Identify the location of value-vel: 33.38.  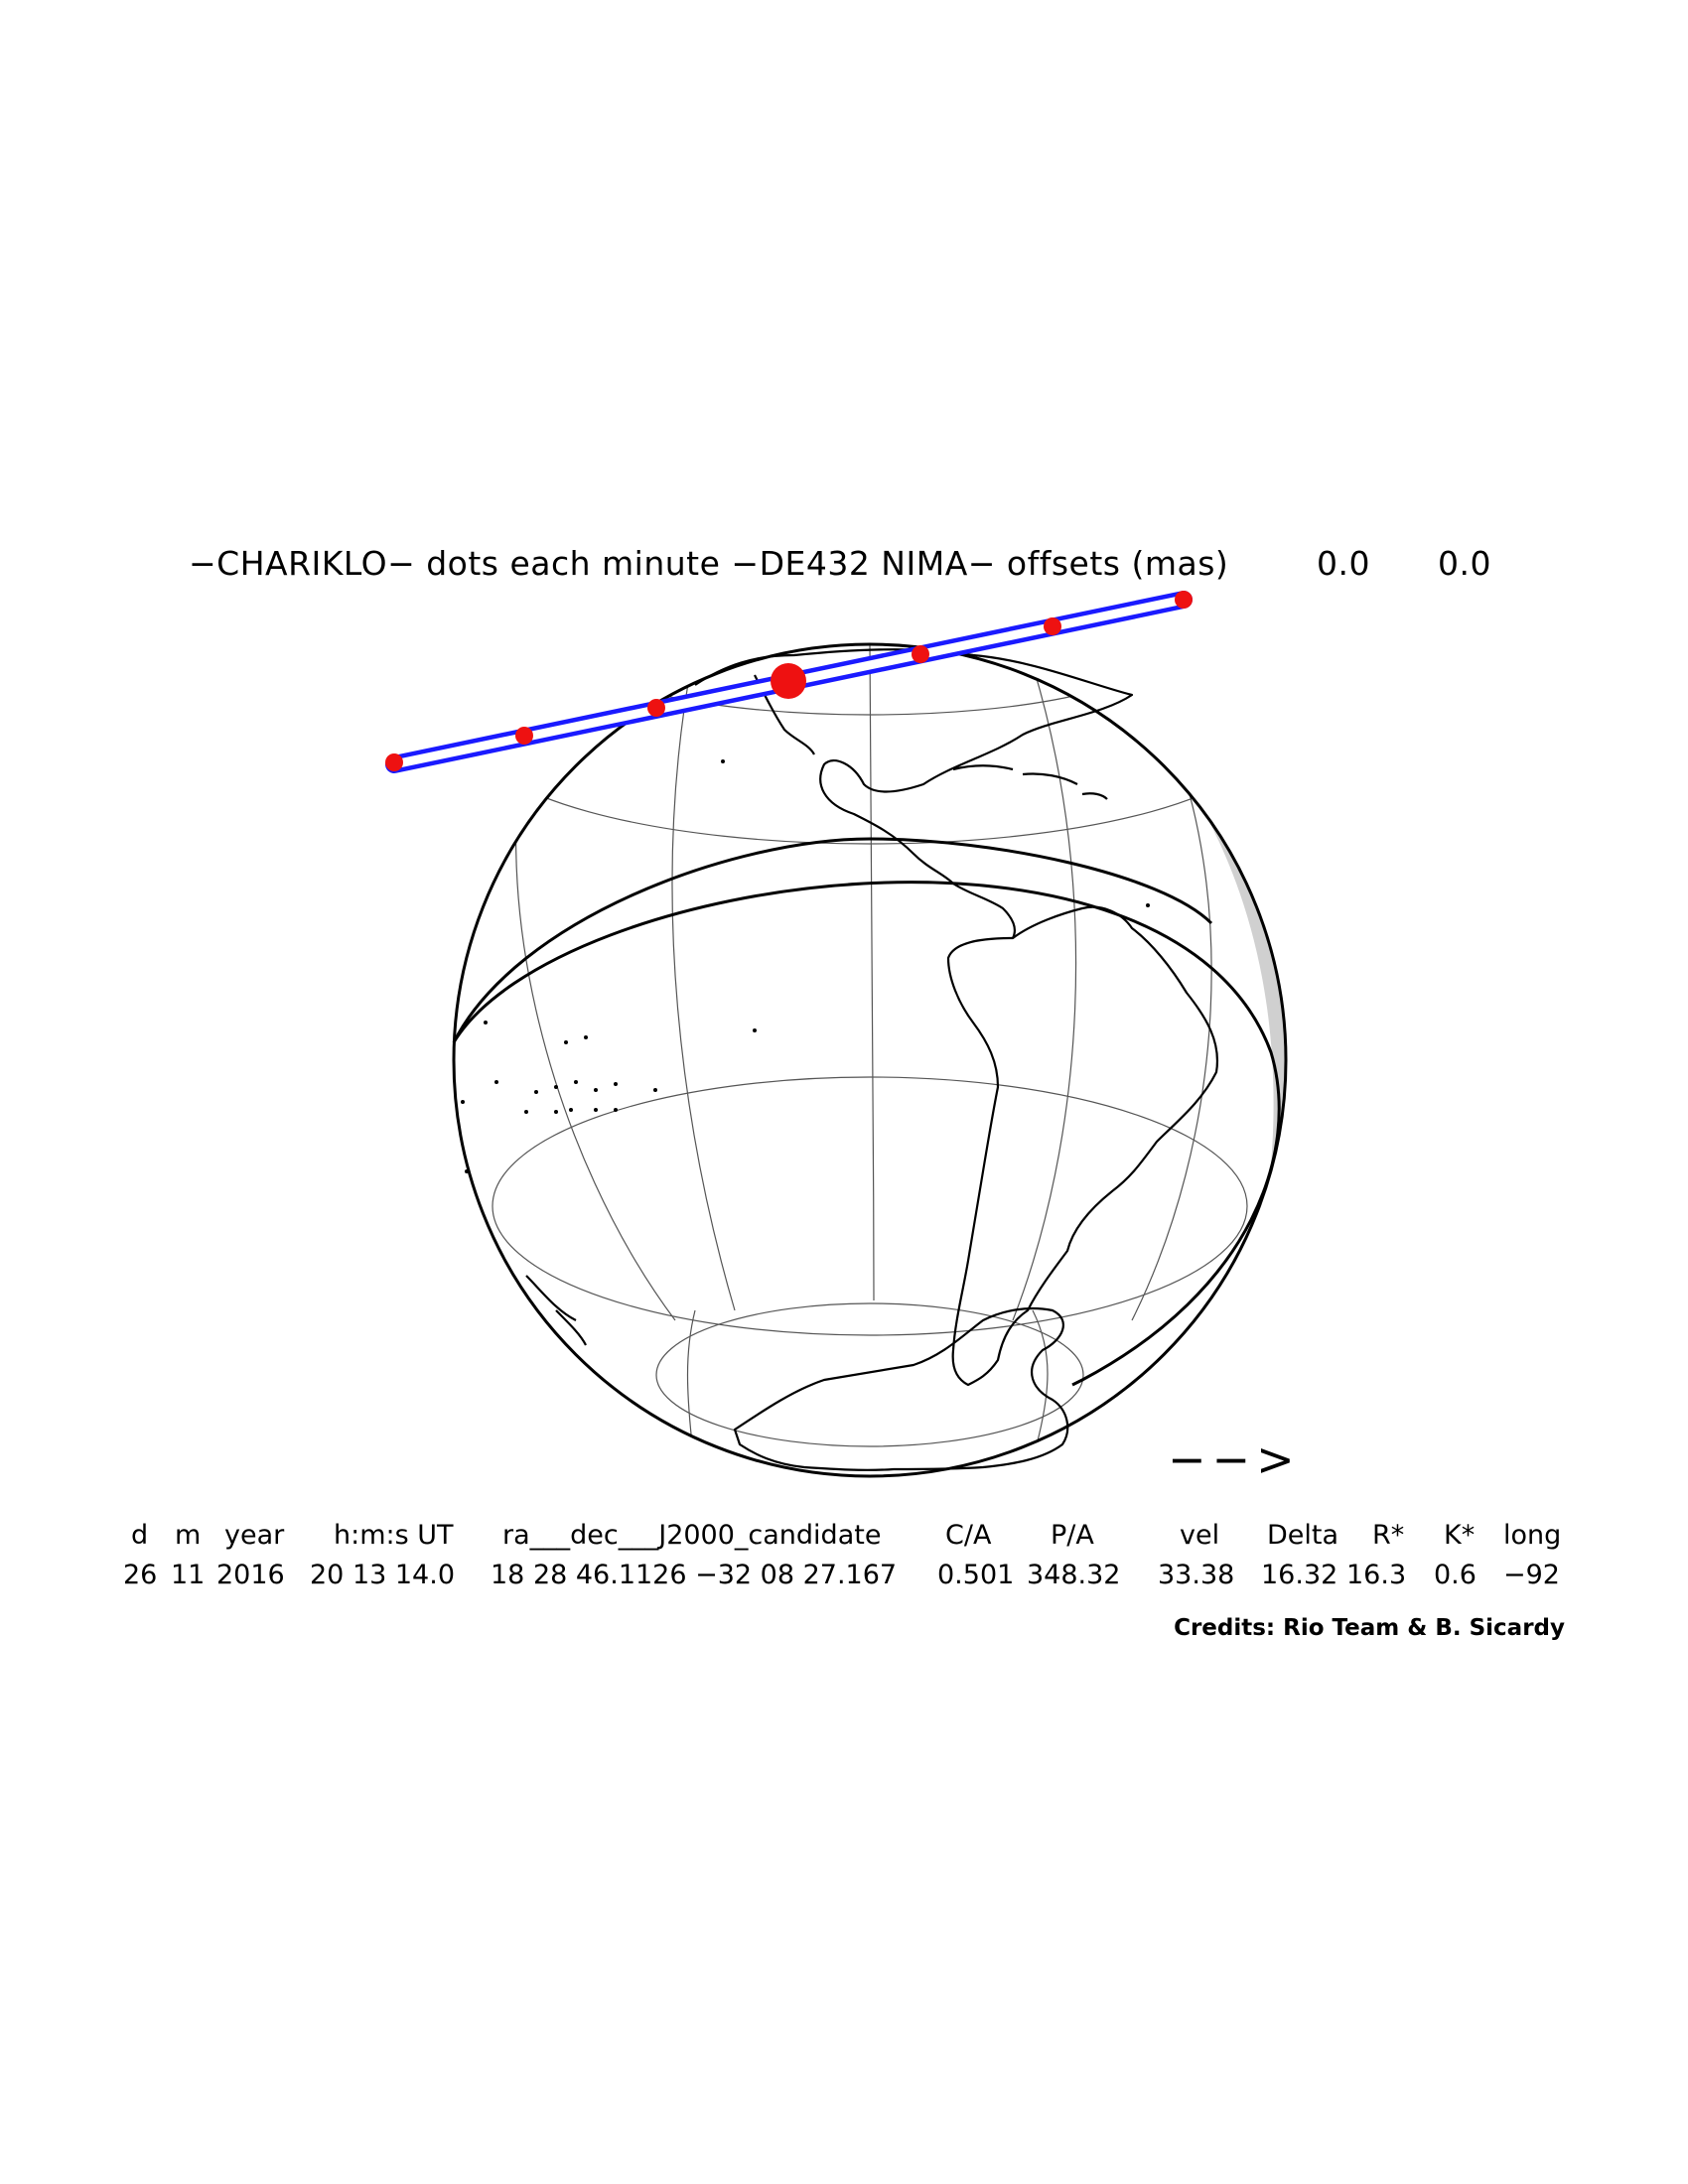
(1196, 1575).